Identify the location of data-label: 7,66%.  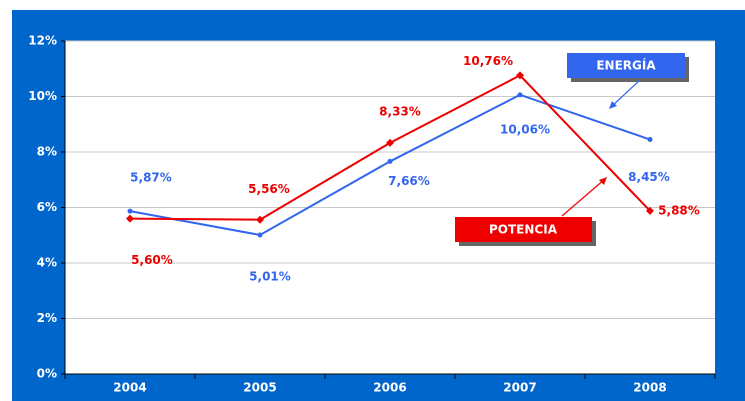
(409, 181).